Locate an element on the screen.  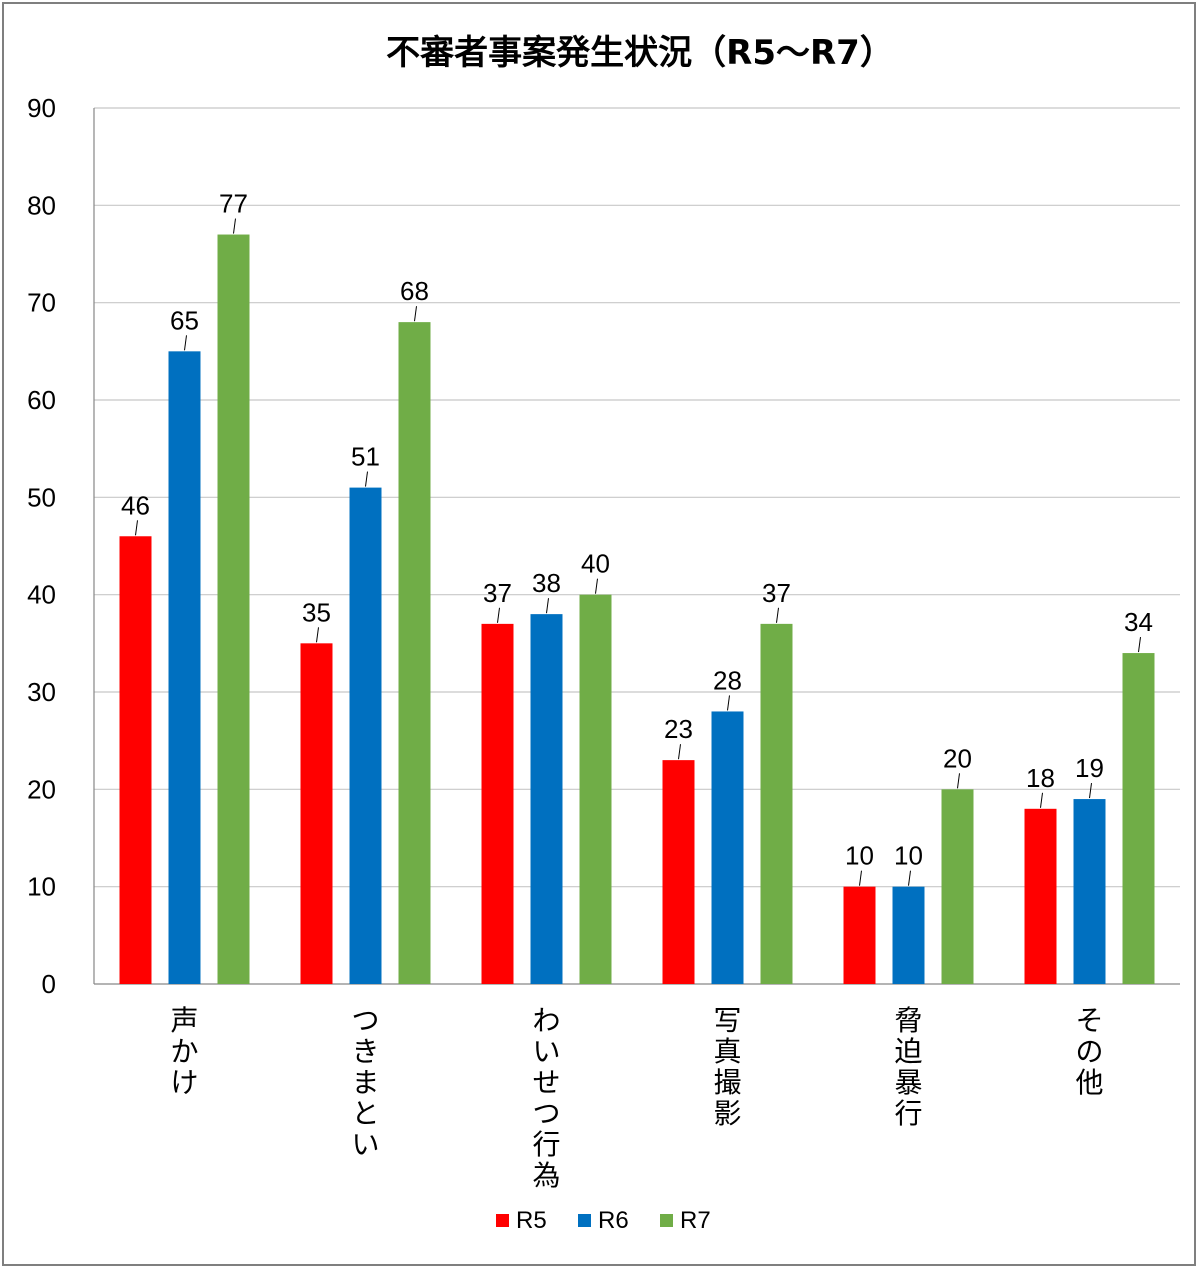
x-category-label: つきまとい is located at coordinates (365, 1082).